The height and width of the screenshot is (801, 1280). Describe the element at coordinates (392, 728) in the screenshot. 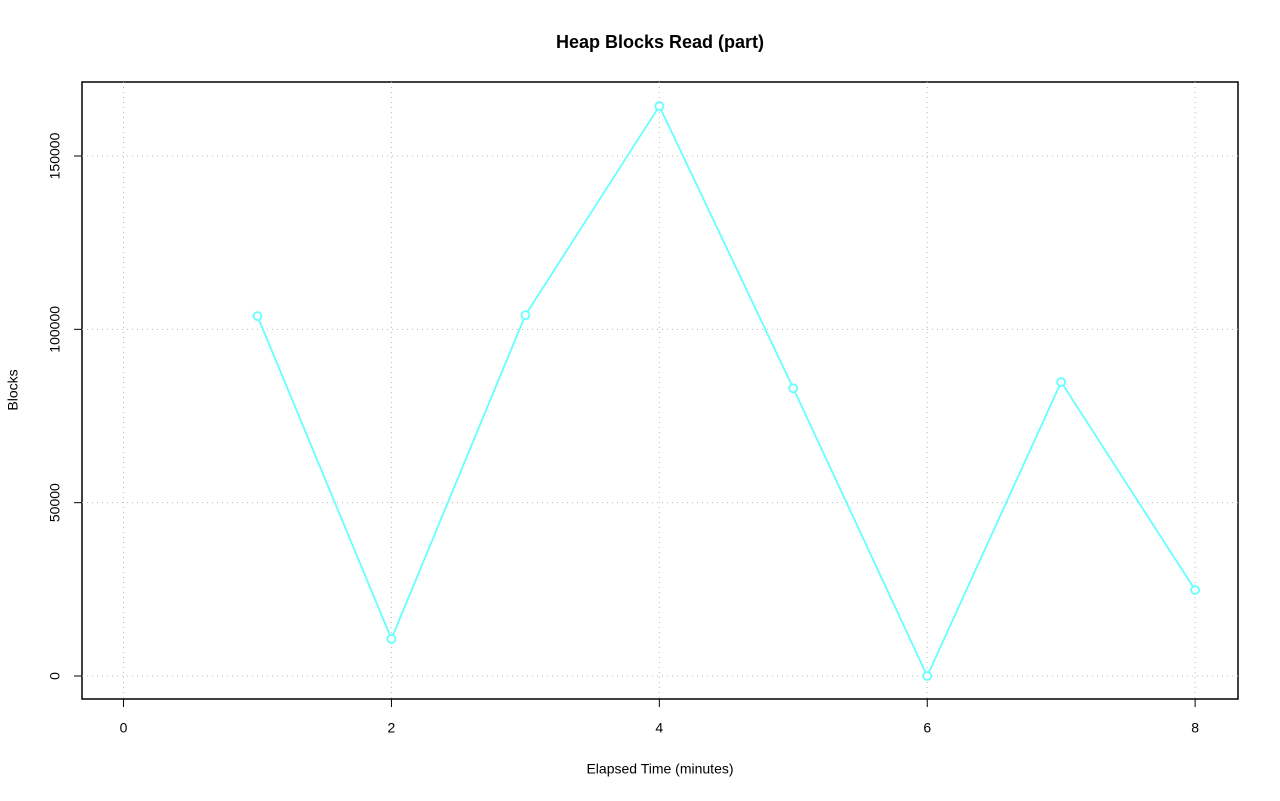

I see `x-tick-label: 2` at that location.